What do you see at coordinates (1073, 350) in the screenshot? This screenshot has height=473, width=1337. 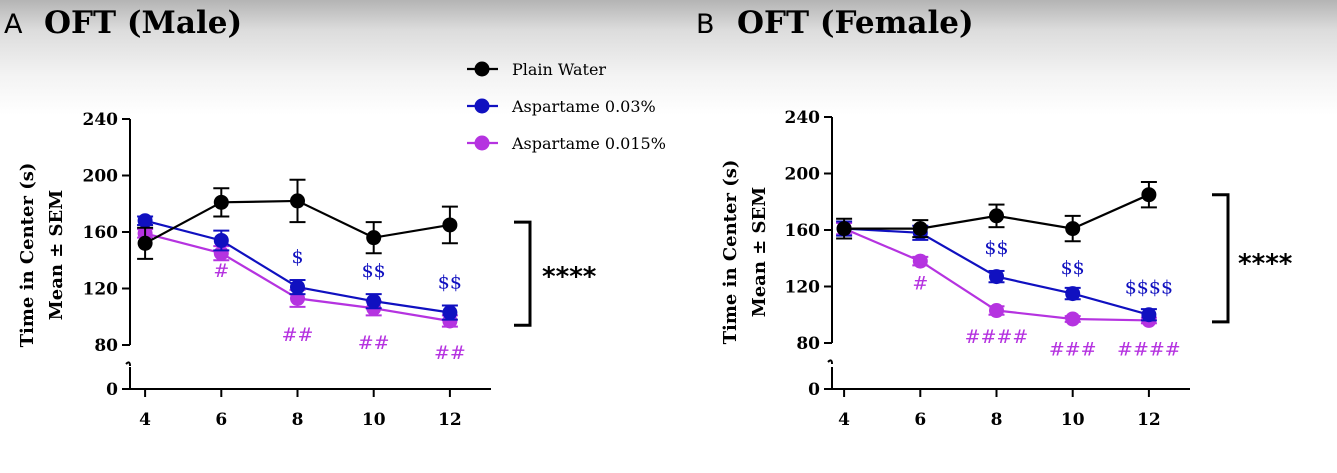 I see `significance-annotation: ###` at bounding box center [1073, 350].